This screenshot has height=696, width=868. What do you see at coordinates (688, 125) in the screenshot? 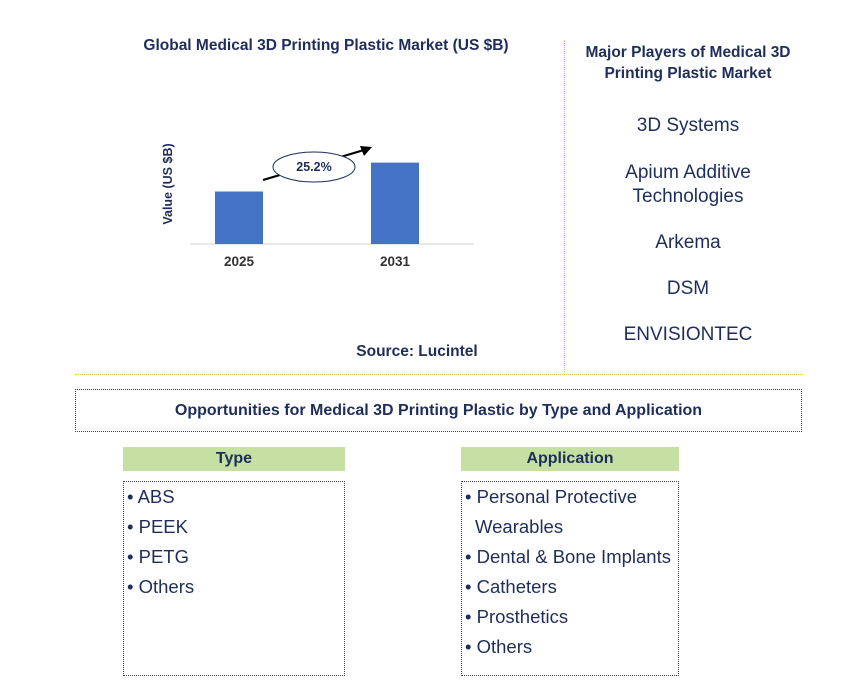
I see `player-3d-systems: 3D Systems` at bounding box center [688, 125].